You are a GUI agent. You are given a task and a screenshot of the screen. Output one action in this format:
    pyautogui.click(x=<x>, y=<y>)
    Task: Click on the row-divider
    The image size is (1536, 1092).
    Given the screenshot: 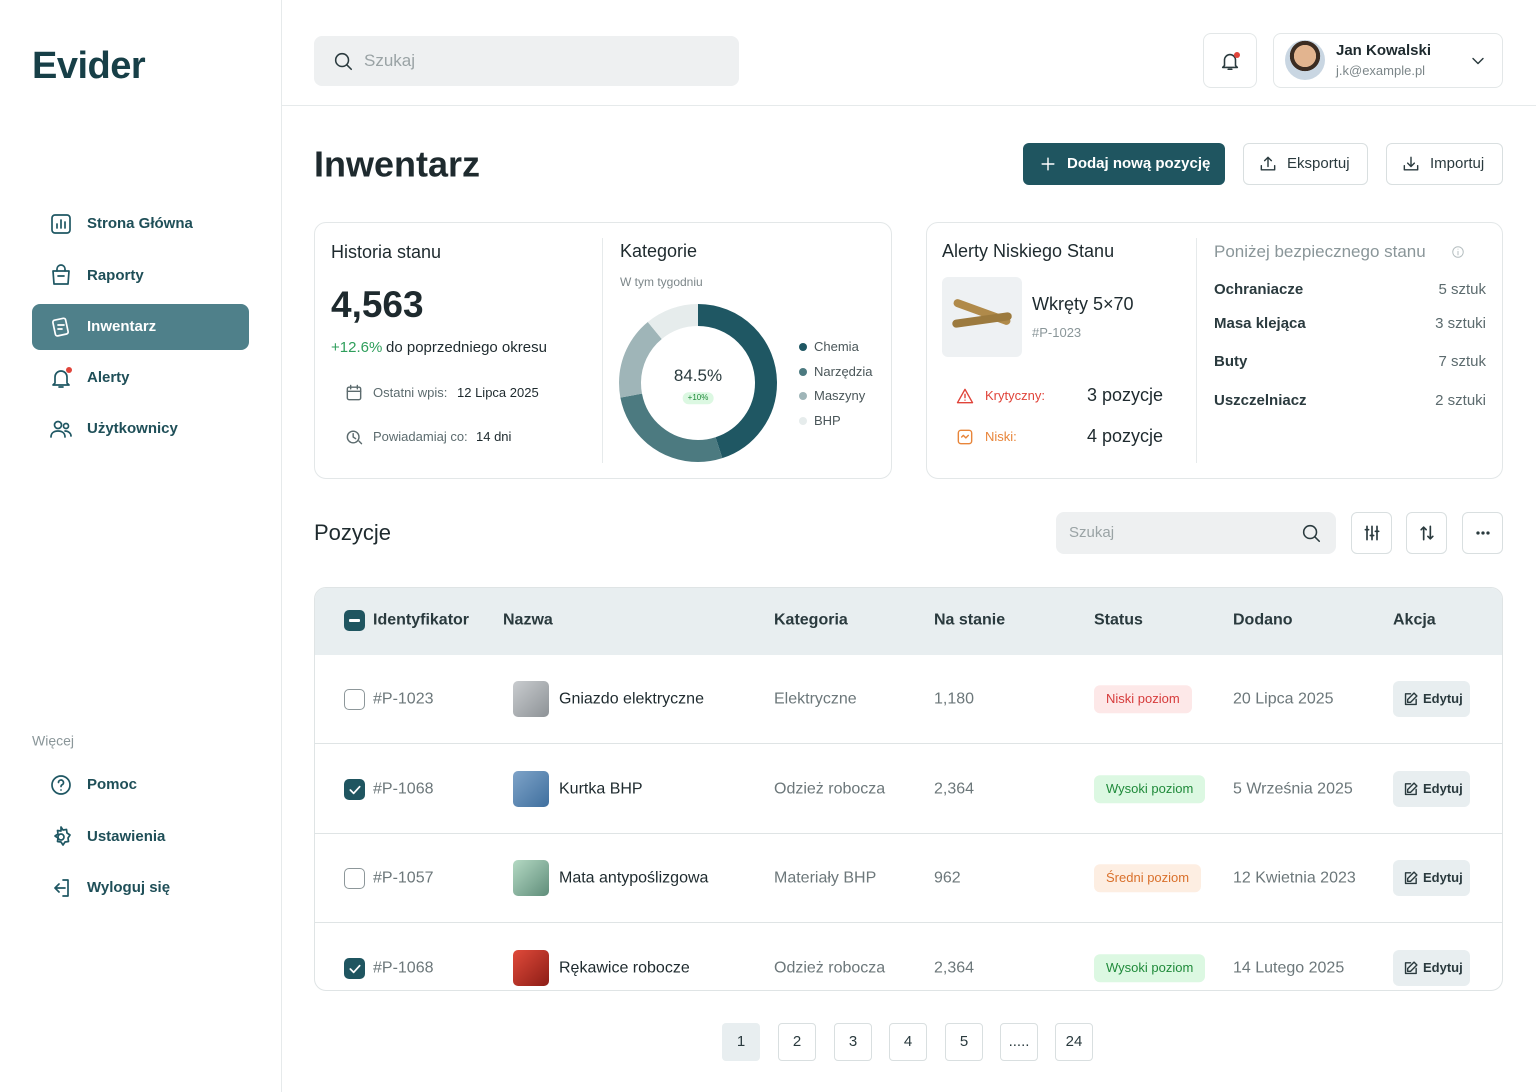 What is the action you would take?
    pyautogui.click(x=908, y=833)
    